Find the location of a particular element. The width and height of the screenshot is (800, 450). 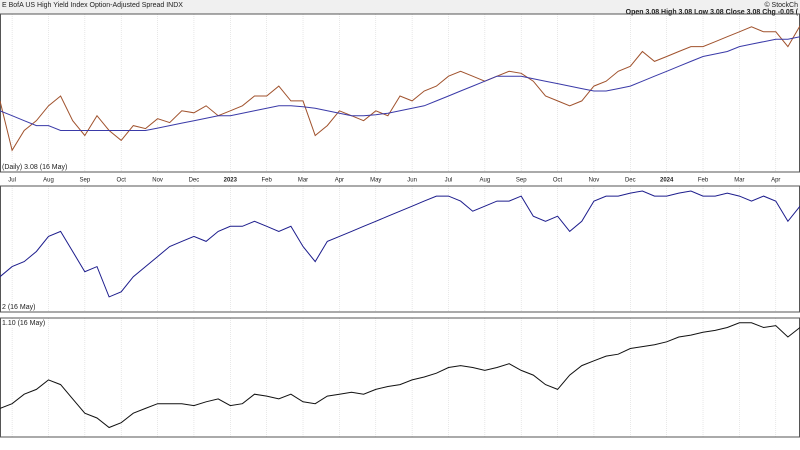

x-tick-label: Jun is located at coordinates (412, 181).